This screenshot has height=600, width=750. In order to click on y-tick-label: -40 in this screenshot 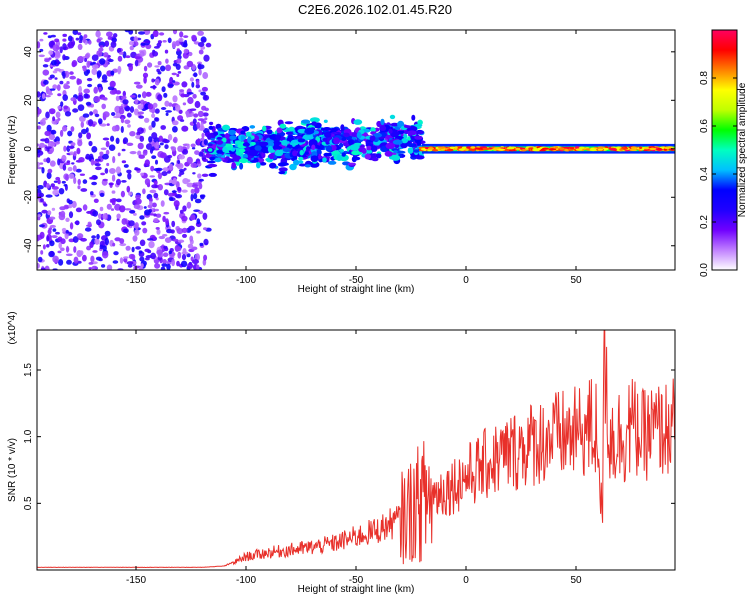, I will do `click(28, 245)`.